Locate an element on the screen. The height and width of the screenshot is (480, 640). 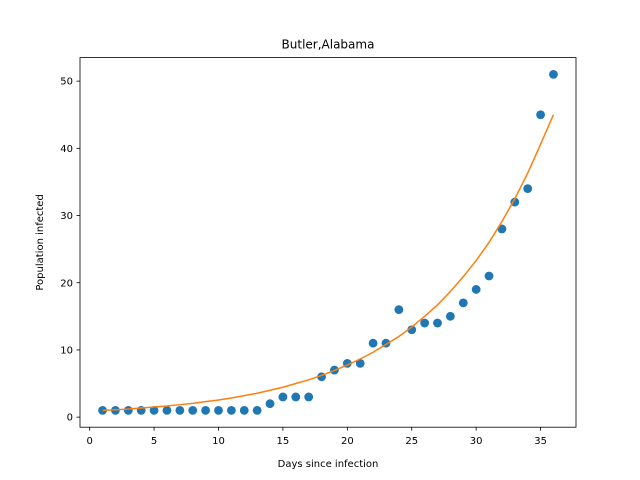
x-tick-label: 25 is located at coordinates (411, 441).